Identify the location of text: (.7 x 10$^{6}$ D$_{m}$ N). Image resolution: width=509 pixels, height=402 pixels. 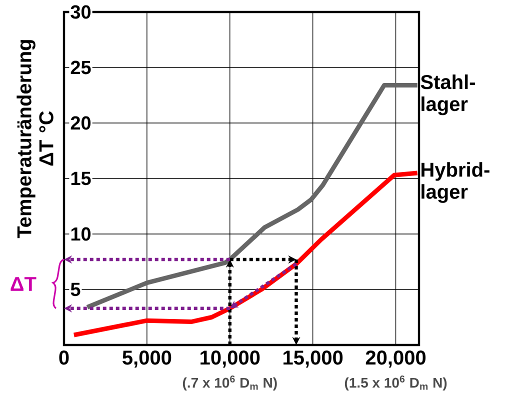
(229, 383).